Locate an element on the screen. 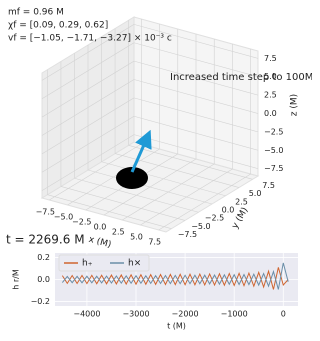 This screenshot has height=341, width=320. legend-label: h× is located at coordinates (134, 264).